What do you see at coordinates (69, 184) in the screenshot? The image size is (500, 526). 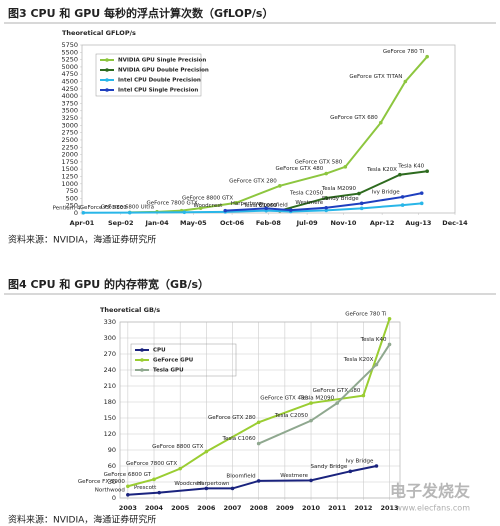 I see `y-tick-label: 1000` at bounding box center [69, 184].